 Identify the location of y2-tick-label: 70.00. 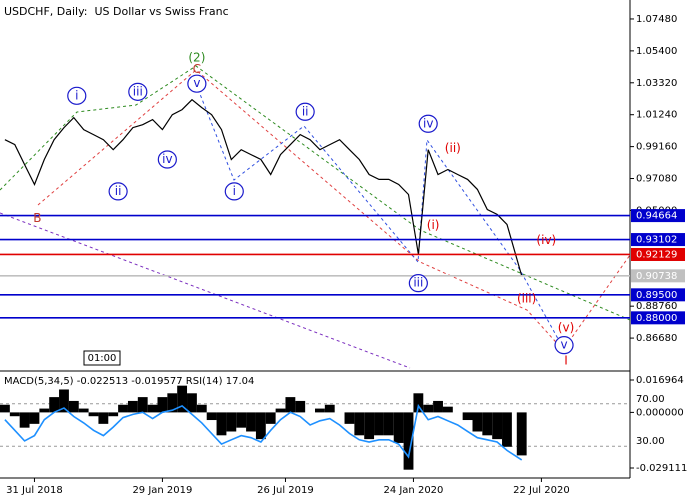
(650, 399).